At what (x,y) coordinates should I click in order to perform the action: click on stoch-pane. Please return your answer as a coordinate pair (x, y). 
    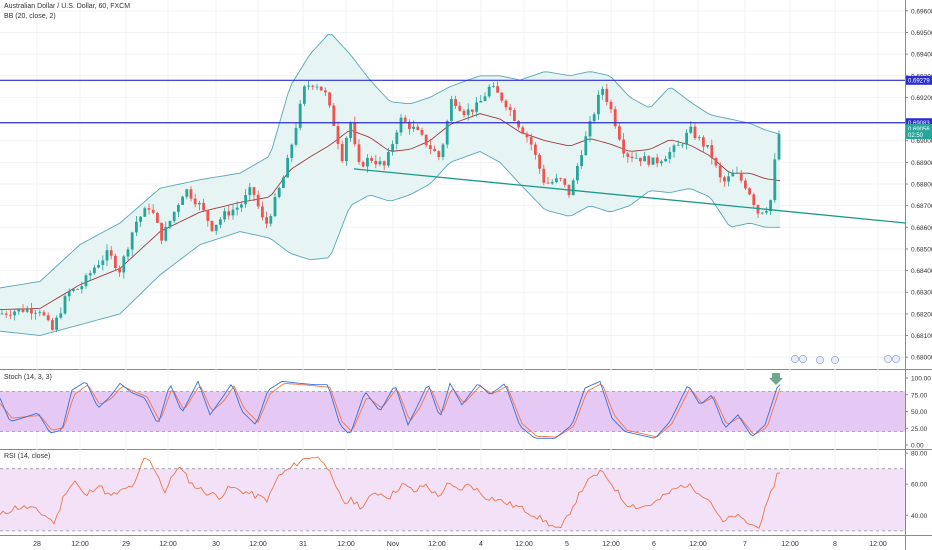
    Looking at the image, I should click on (452, 406).